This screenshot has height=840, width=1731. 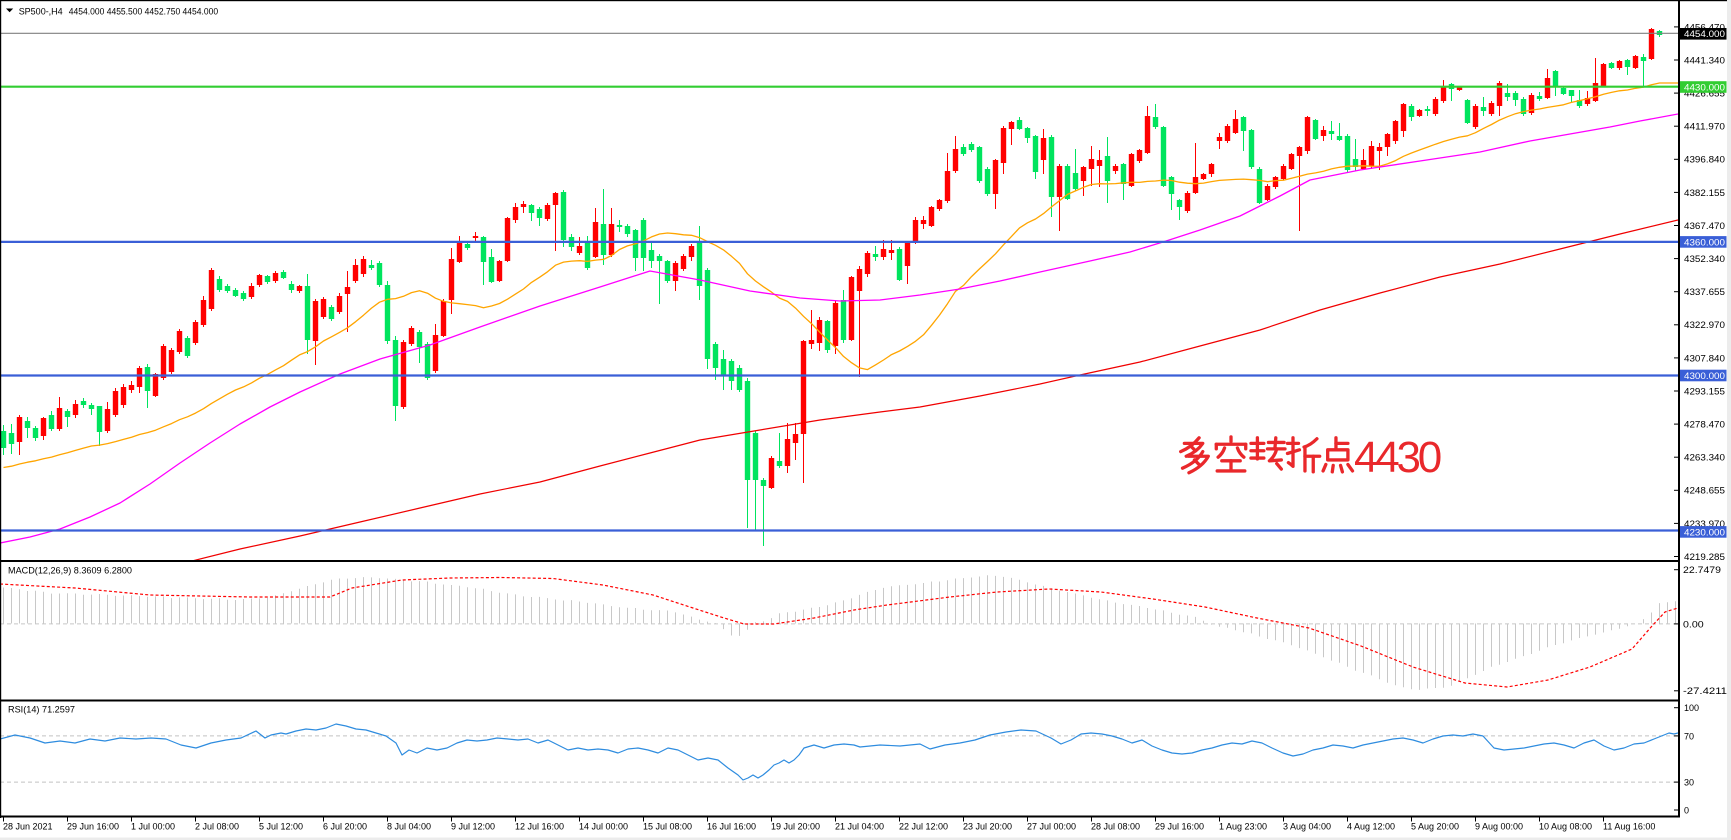 What do you see at coordinates (1704, 87) in the screenshot?
I see `svg-text: 4430.000` at bounding box center [1704, 87].